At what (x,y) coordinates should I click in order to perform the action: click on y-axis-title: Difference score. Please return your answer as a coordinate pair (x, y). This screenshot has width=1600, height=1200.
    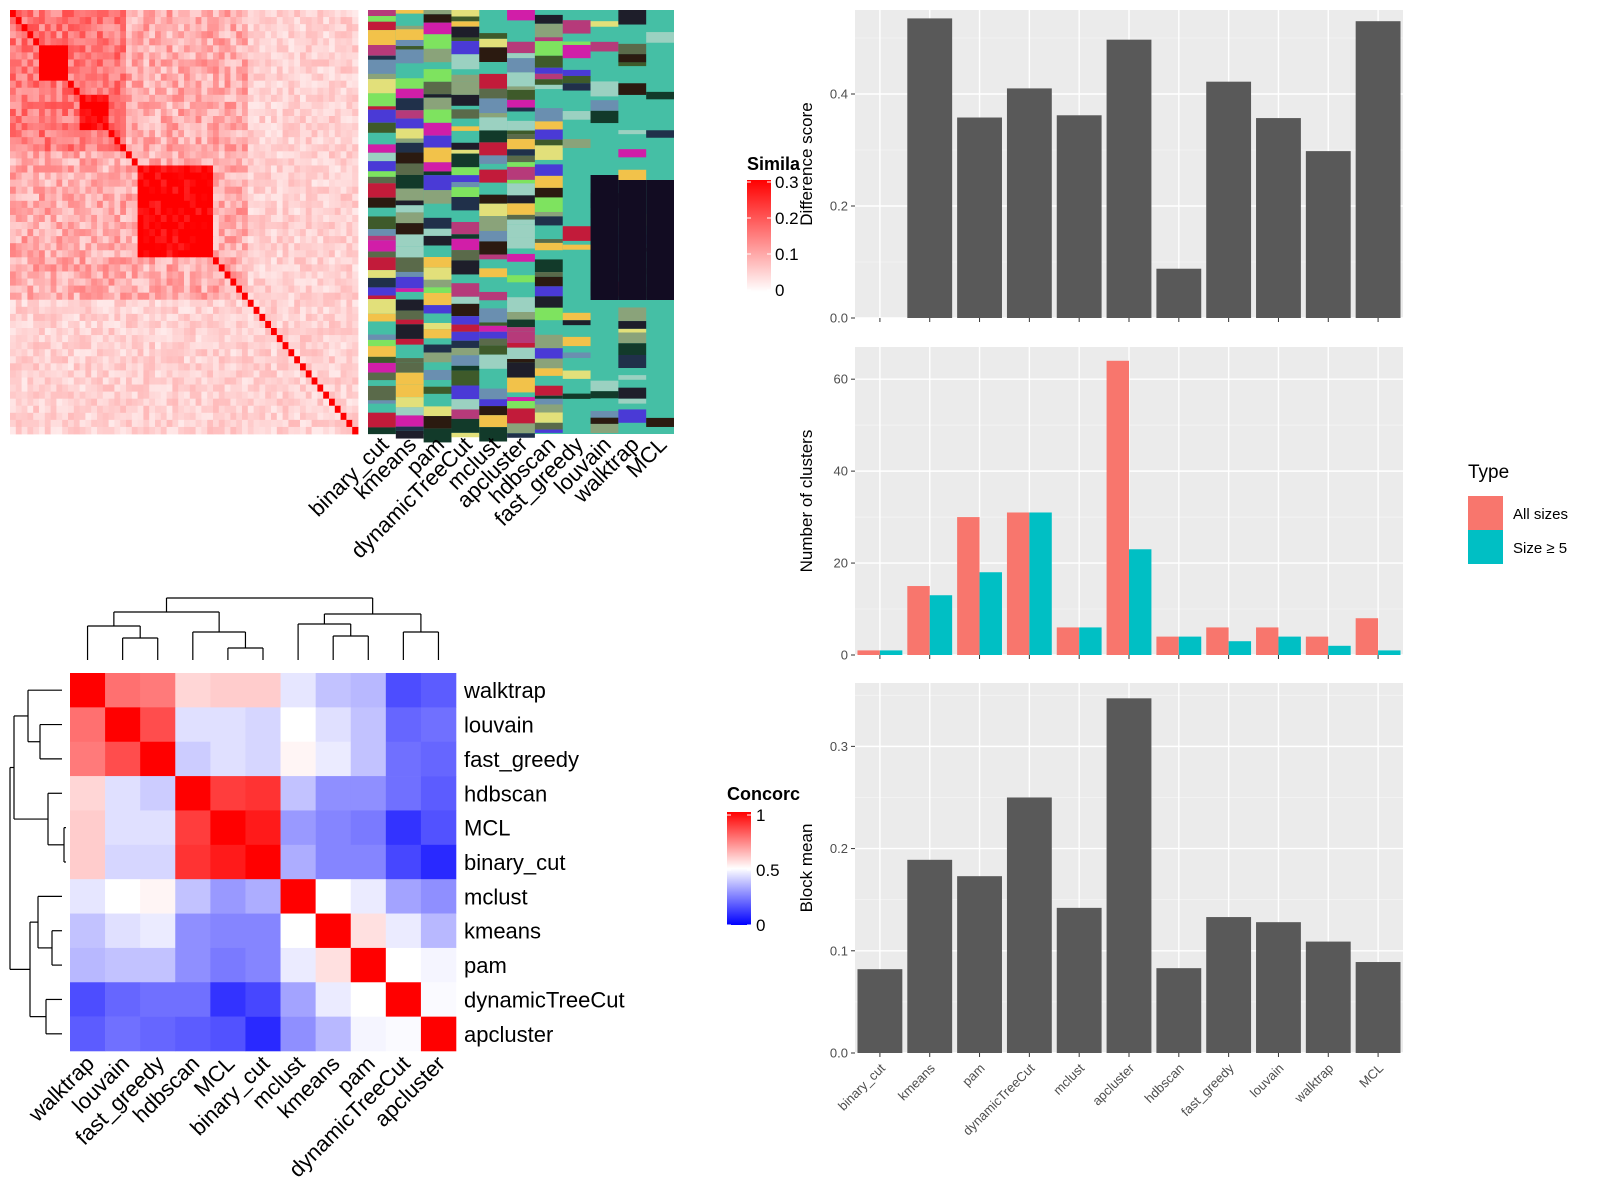
    Looking at the image, I should click on (806, 163).